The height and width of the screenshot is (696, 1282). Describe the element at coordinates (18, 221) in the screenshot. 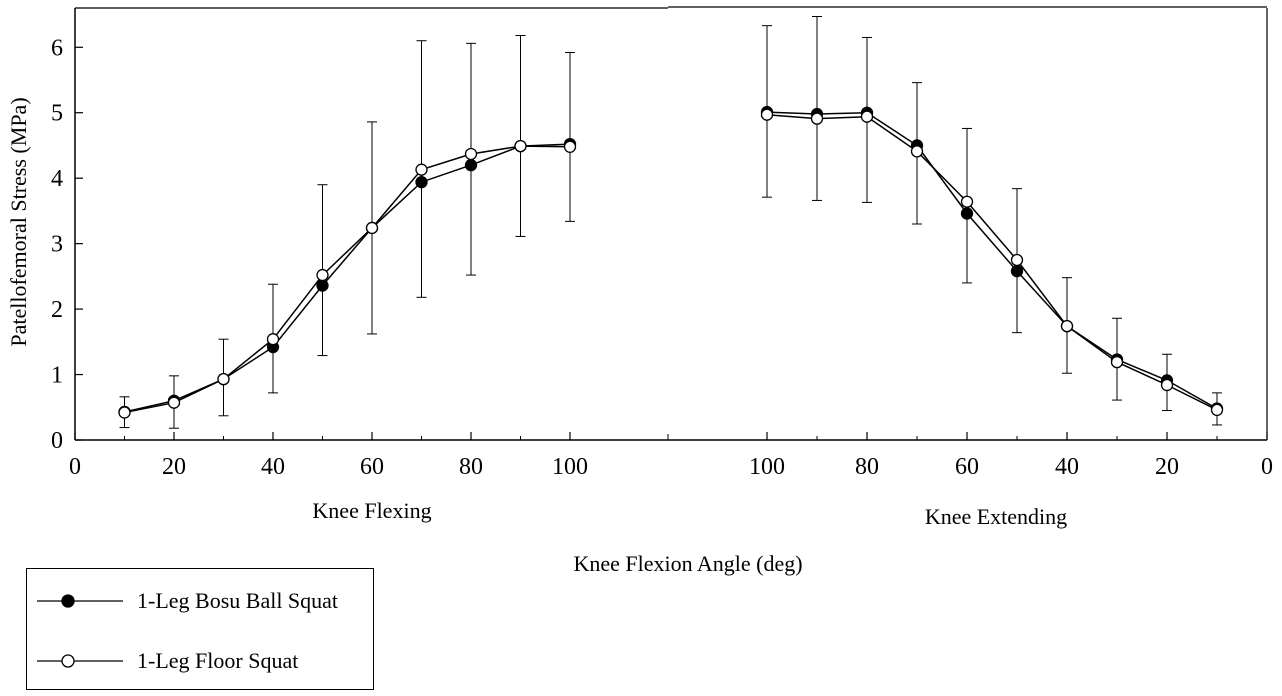

I see `y-axis-label: Patellofemoral Stress (MPa)` at that location.